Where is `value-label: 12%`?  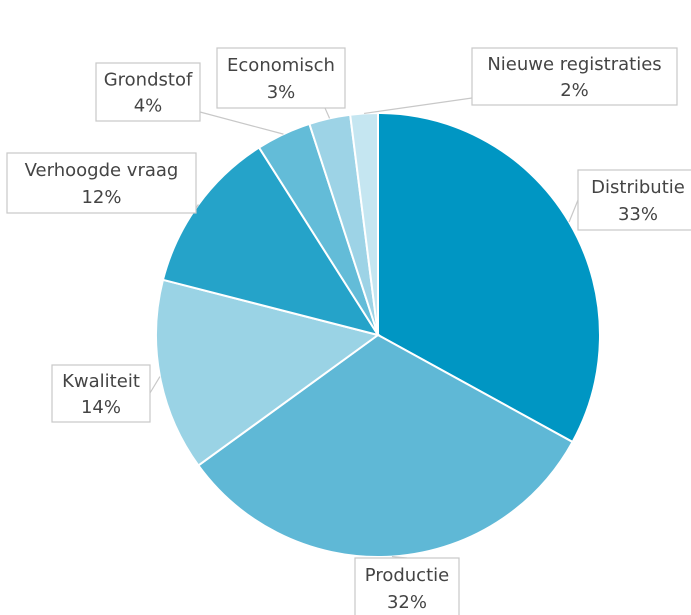 value-label: 12% is located at coordinates (101, 197).